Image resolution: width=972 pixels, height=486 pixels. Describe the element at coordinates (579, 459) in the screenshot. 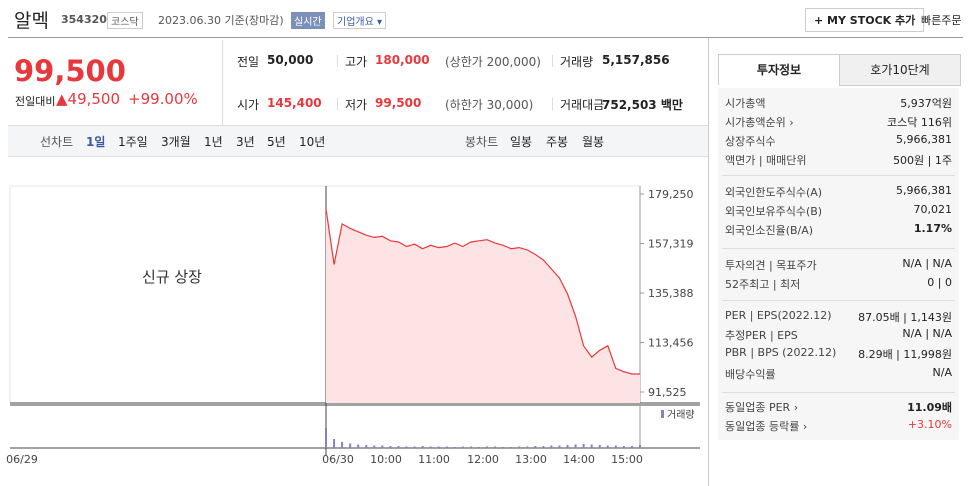

I see `x-tick-label: 14:00` at that location.